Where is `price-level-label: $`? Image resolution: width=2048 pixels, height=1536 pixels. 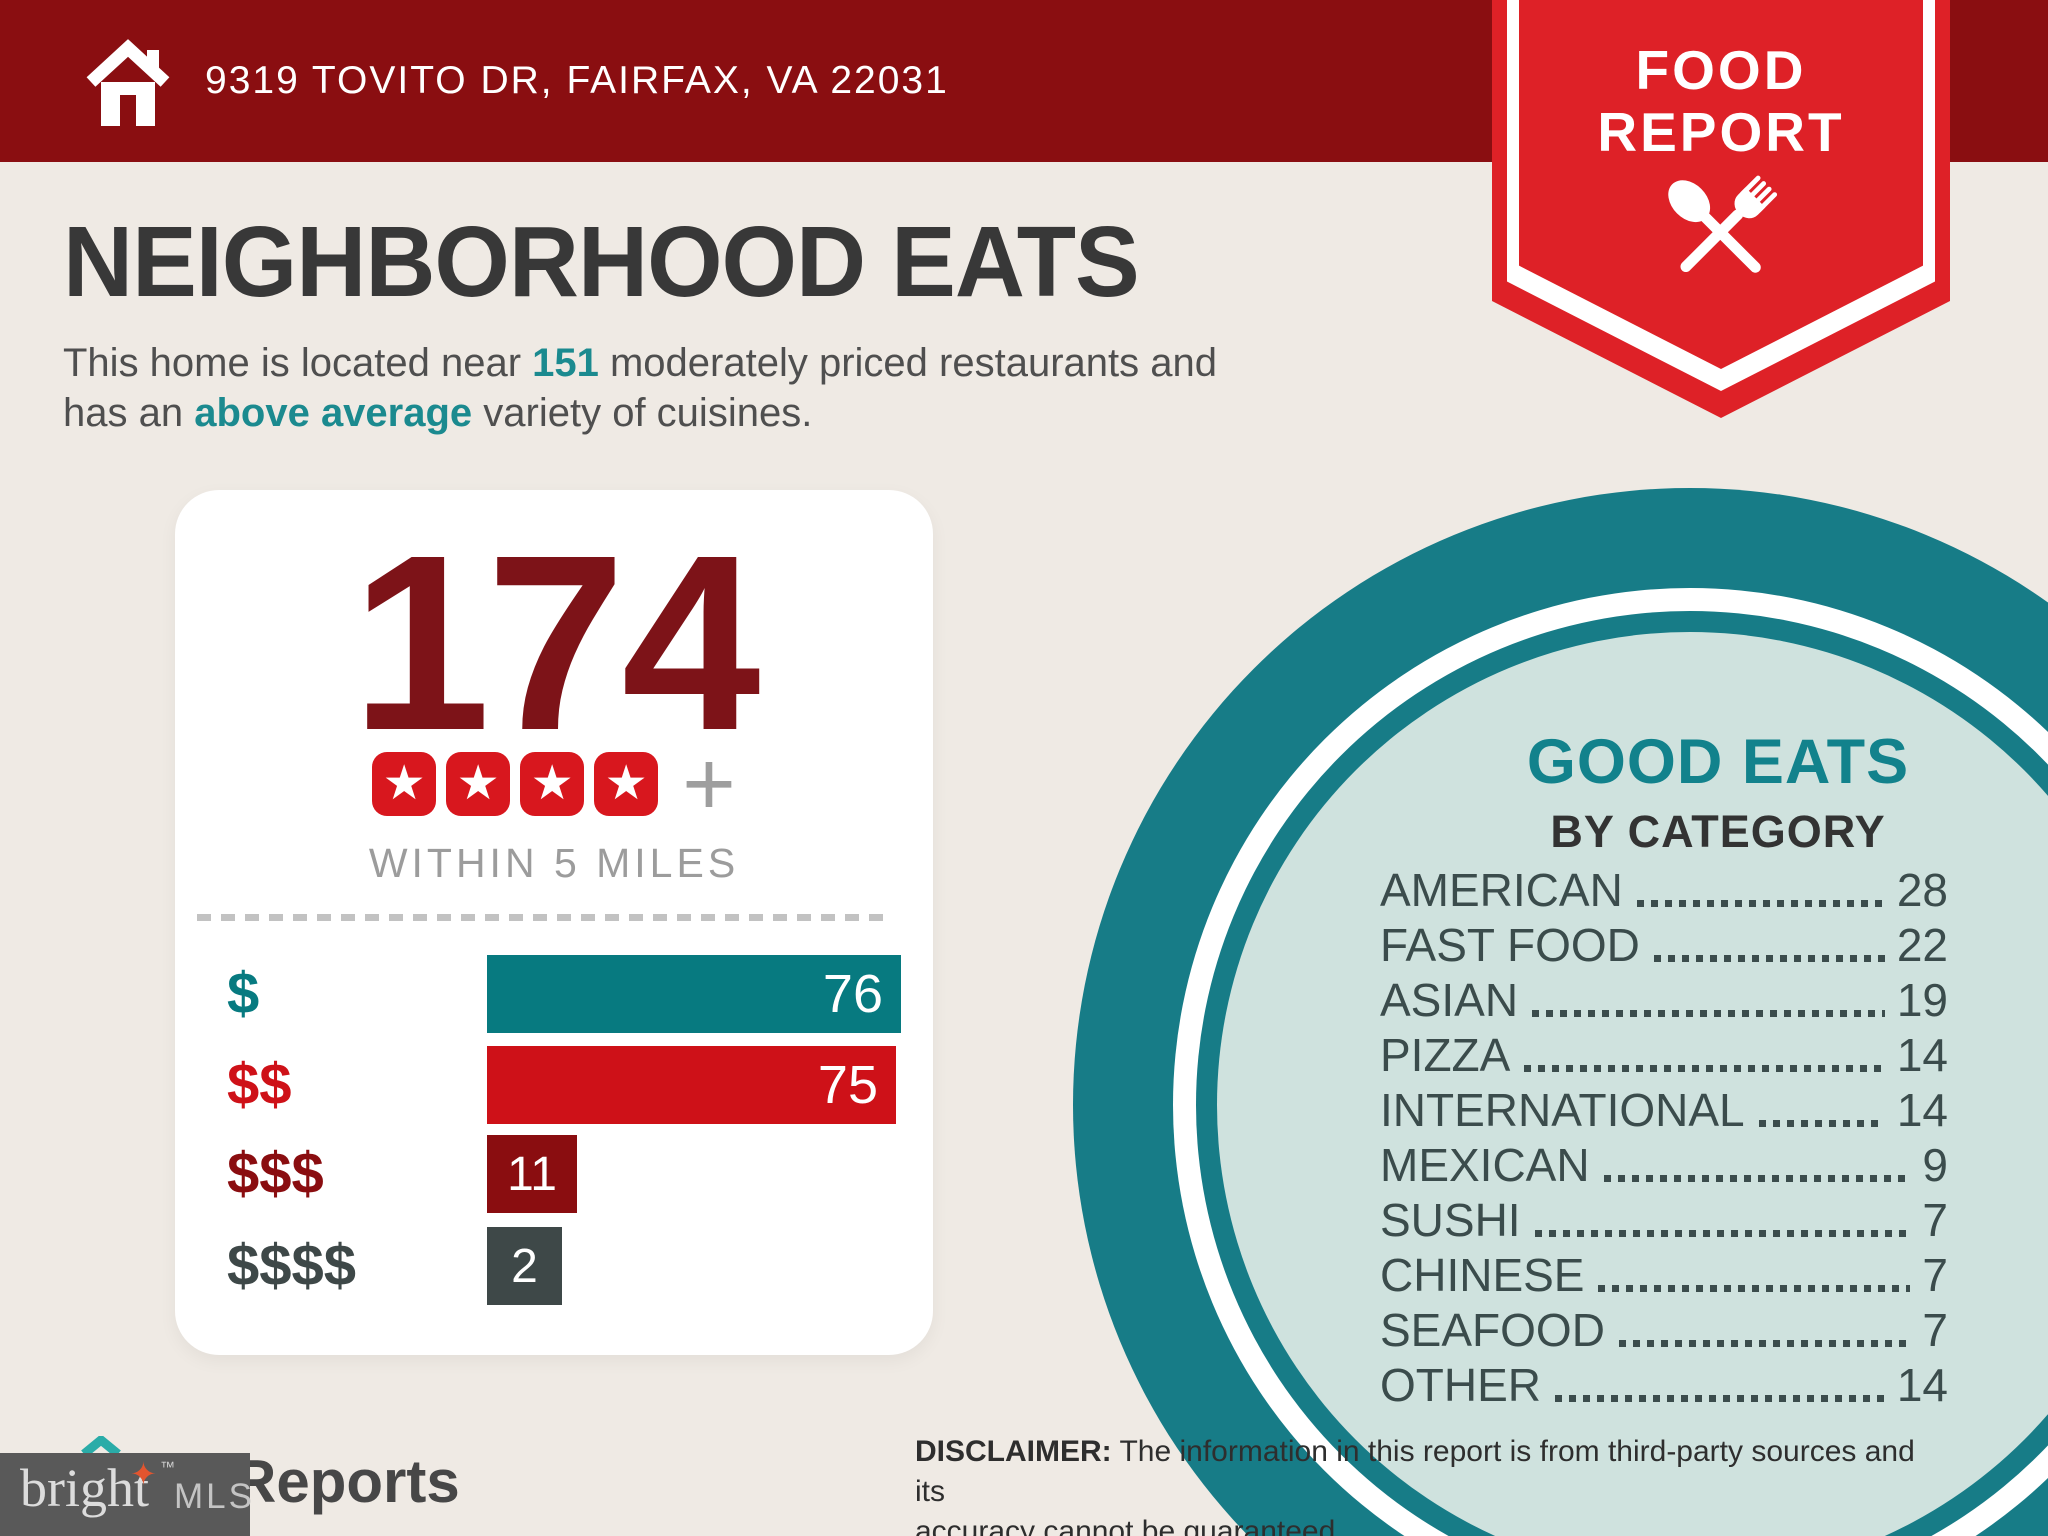
price-level-label: $ is located at coordinates (243, 993).